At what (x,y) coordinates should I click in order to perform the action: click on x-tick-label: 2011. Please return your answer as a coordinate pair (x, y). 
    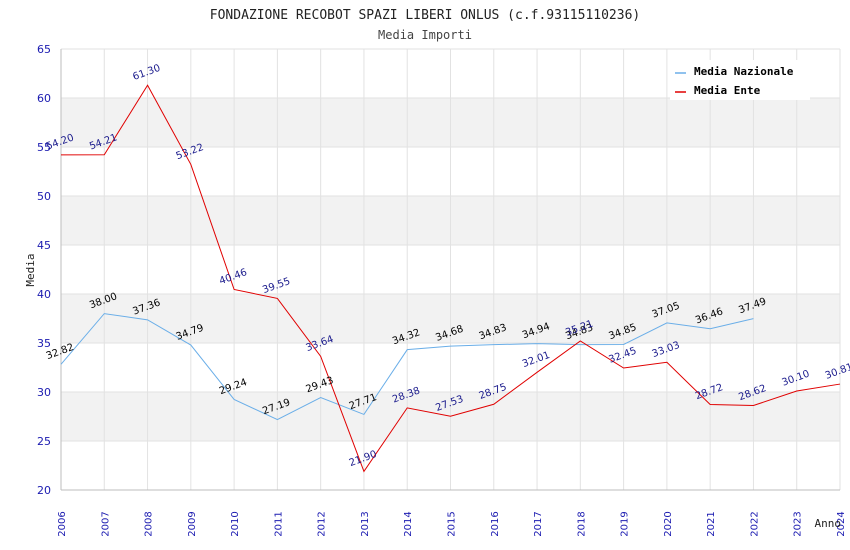
    Looking at the image, I should click on (278, 523).